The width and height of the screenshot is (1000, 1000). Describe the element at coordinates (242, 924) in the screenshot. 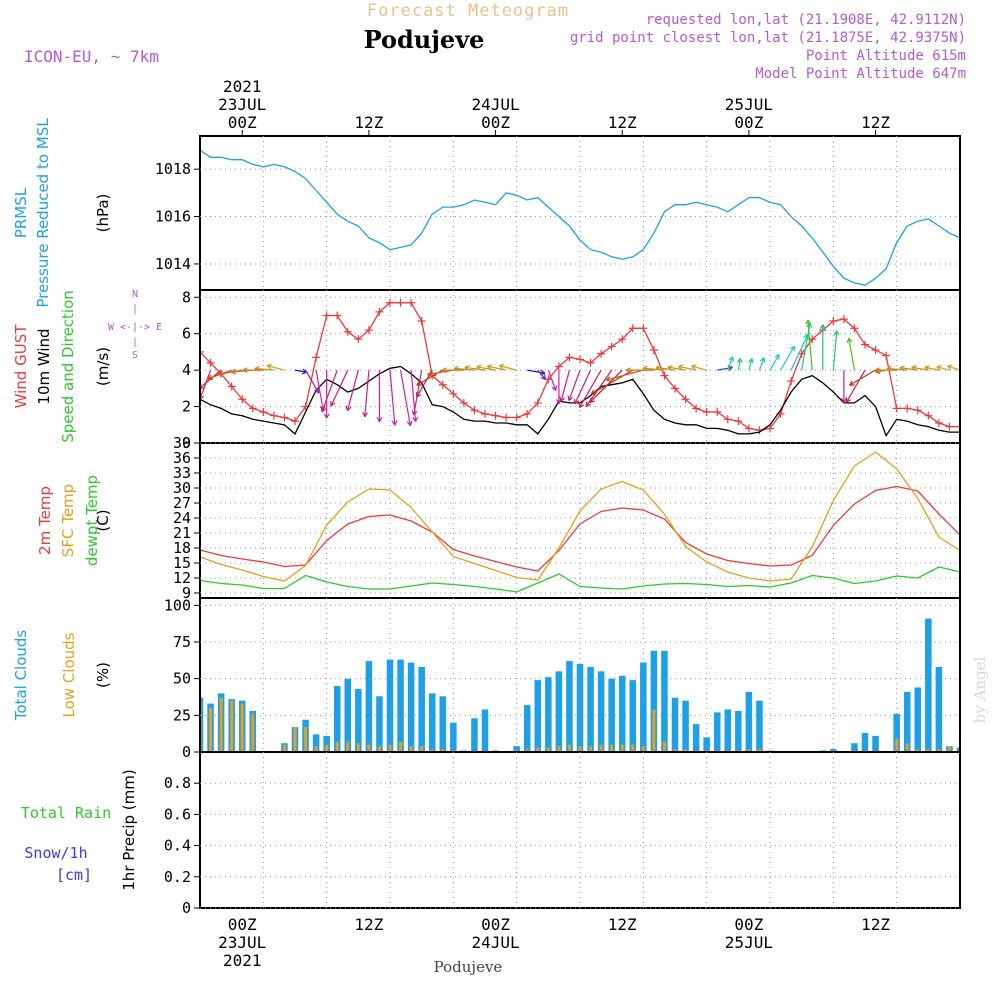

I see `bottom-axis-label: 00Z` at that location.